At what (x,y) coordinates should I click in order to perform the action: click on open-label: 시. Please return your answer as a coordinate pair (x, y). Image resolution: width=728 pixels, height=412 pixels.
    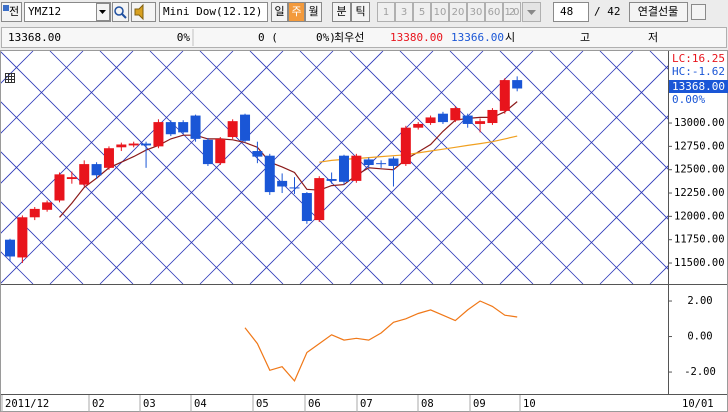
    Looking at the image, I should click on (510, 37).